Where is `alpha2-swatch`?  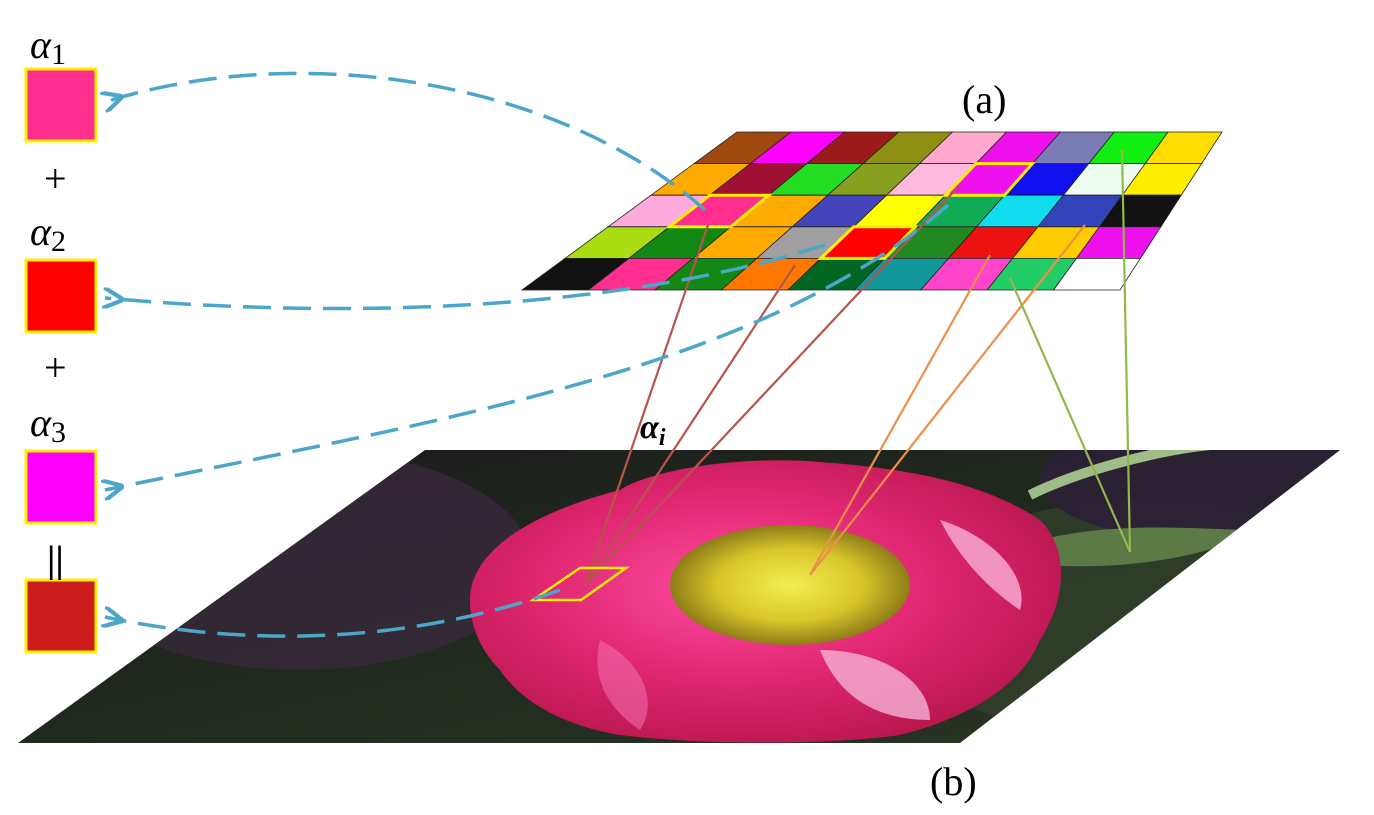 alpha2-swatch is located at coordinates (61, 296).